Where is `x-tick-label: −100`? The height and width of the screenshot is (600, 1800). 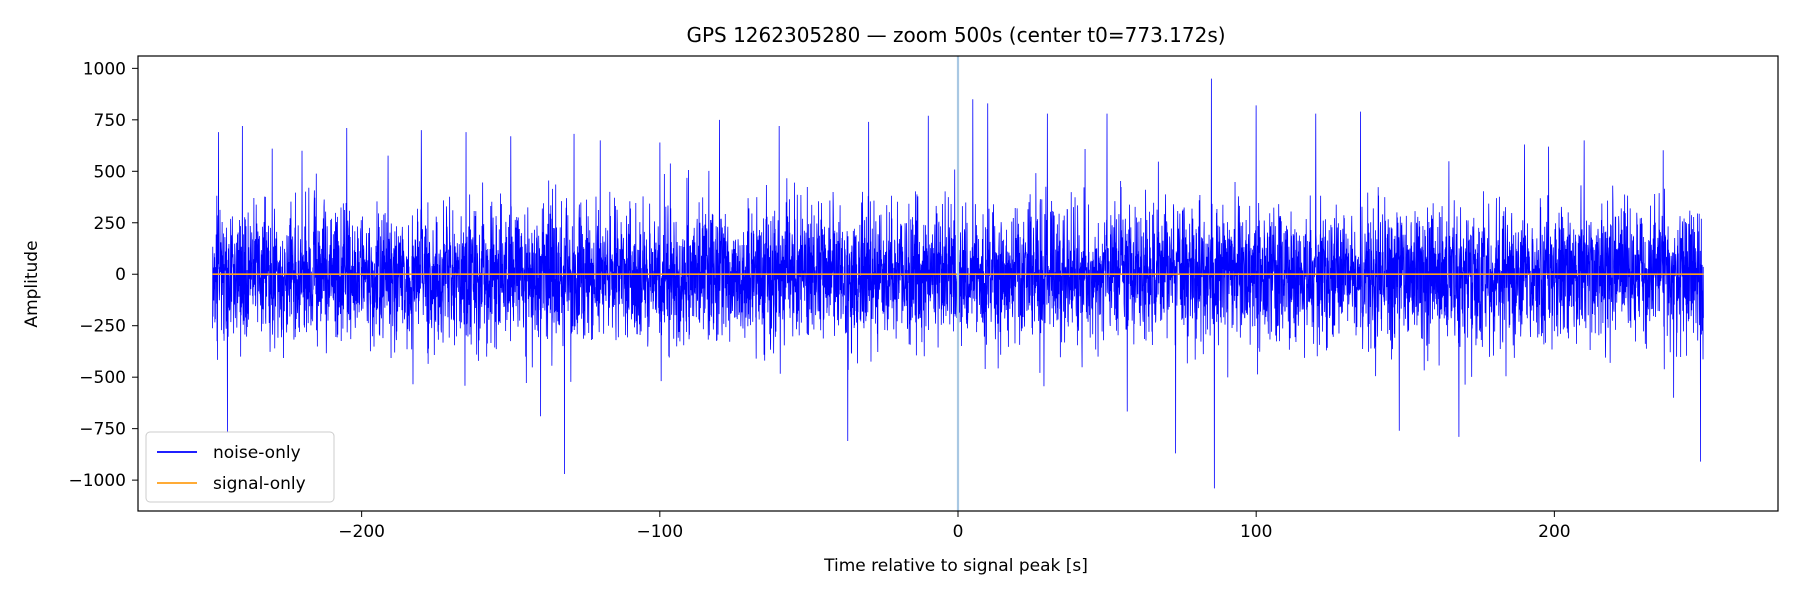 x-tick-label: −100 is located at coordinates (659, 532).